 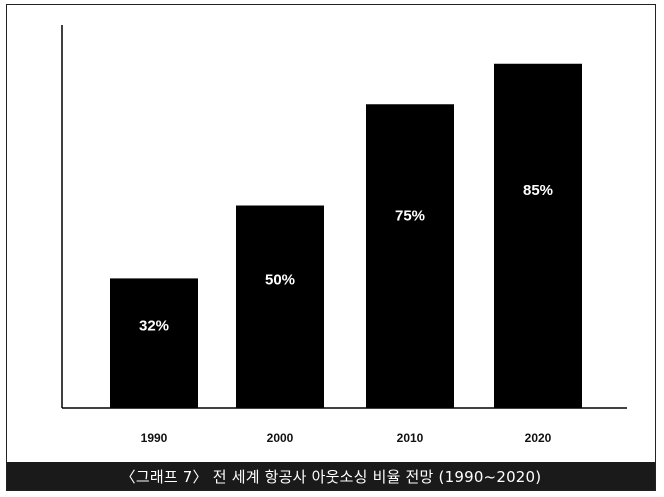 I want to click on x-tick-label-2000: 2000, so click(x=280, y=438).